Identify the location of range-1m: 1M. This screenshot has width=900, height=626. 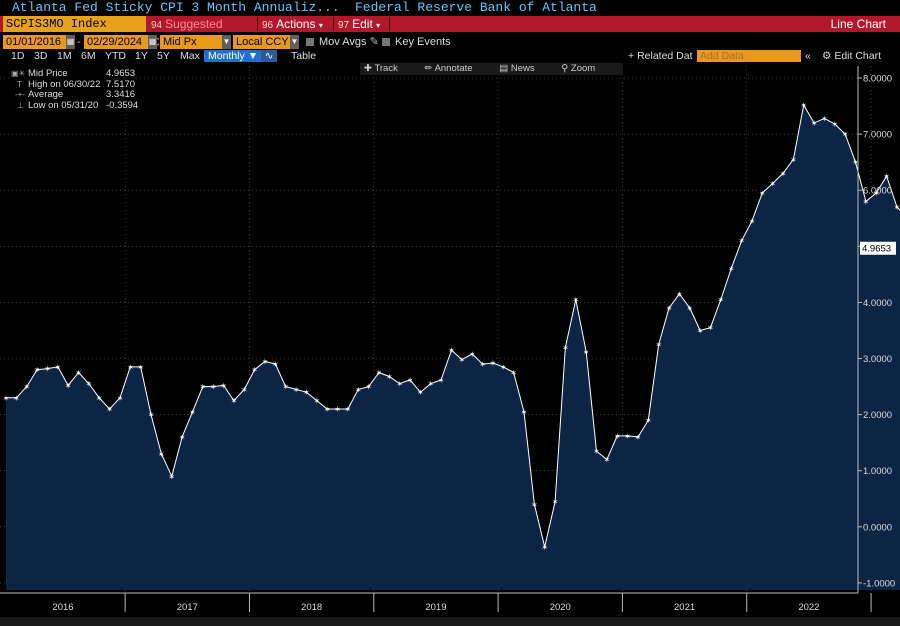
(64, 56).